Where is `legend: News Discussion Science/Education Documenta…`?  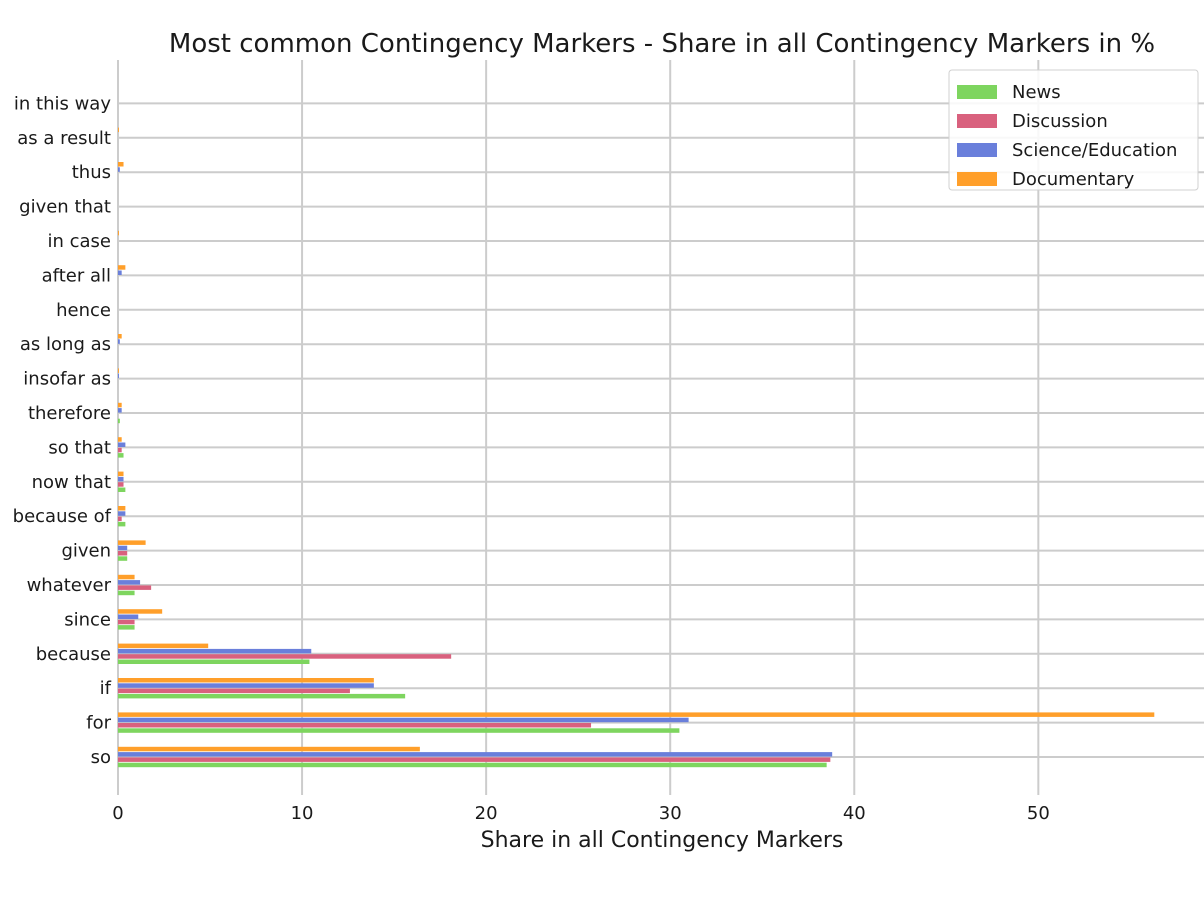 legend: News Discussion Science/Education Documenta… is located at coordinates (1073, 130).